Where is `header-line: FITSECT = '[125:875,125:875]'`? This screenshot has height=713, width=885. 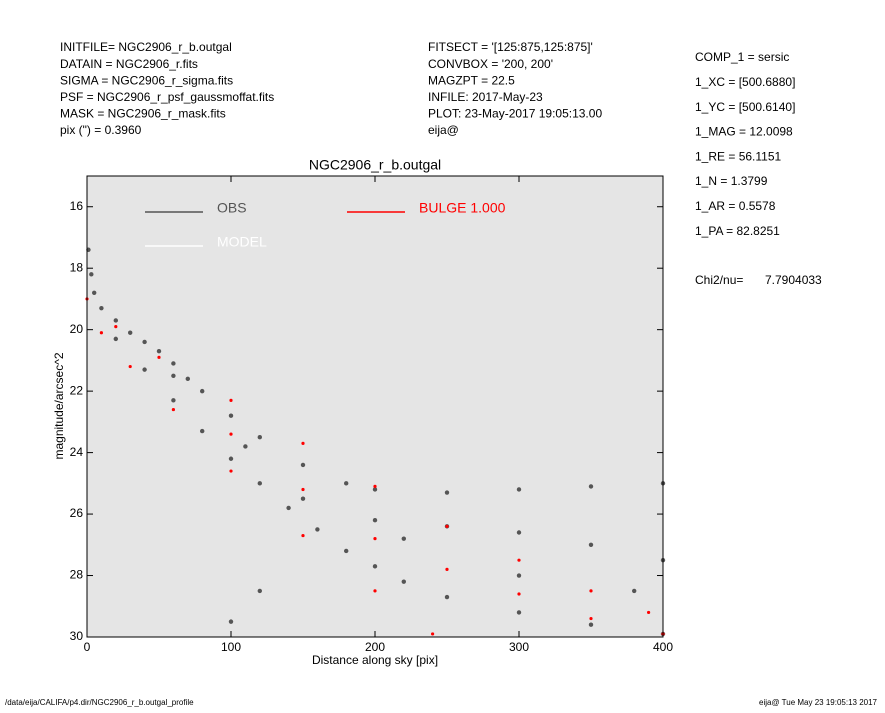
header-line: FITSECT = '[125:875,125:875]' is located at coordinates (510, 47).